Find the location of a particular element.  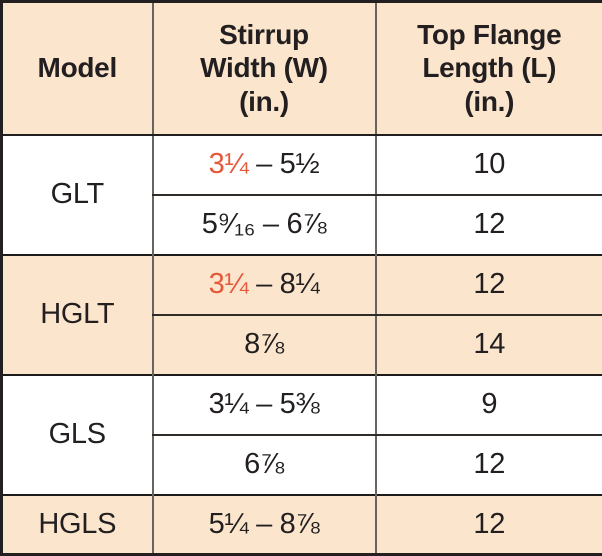

width-value: 6⅞ is located at coordinates (264, 464).